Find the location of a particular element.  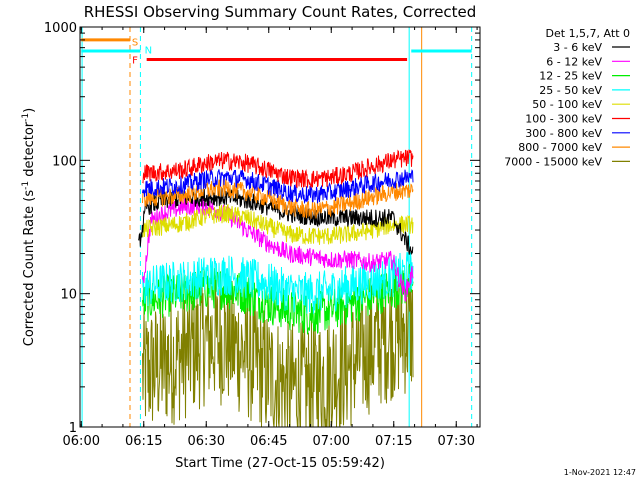

legend-label-8: 7000 - 15000 keV is located at coordinates (553, 161).